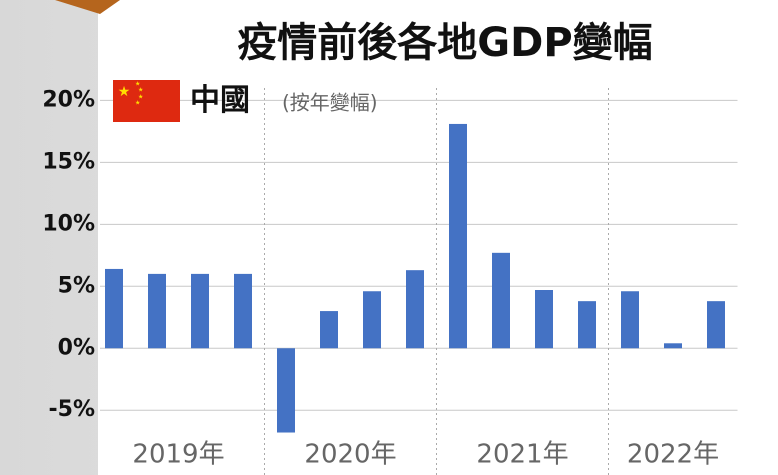 The height and width of the screenshot is (475, 778). Describe the element at coordinates (68, 161) in the screenshot. I see `y-tick-label: 15%` at that location.